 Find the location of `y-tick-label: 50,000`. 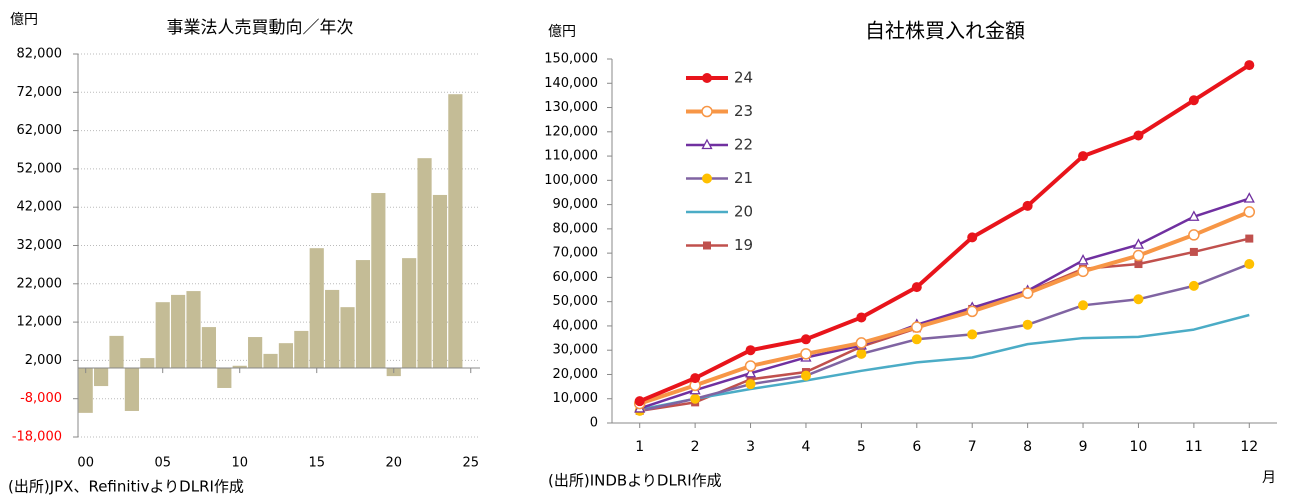

y-tick-label: 50,000 is located at coordinates (576, 301).